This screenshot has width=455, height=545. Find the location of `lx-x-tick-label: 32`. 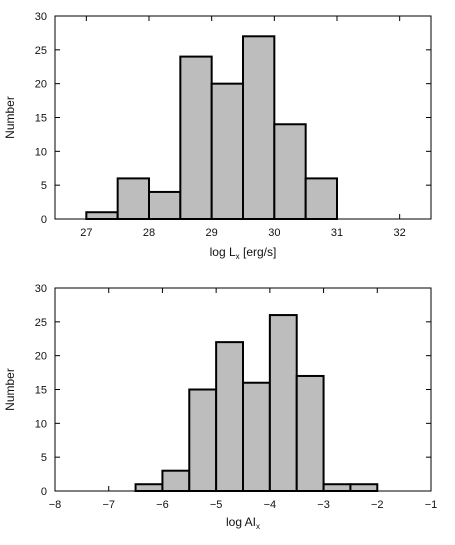

lx-x-tick-label: 32 is located at coordinates (400, 233).